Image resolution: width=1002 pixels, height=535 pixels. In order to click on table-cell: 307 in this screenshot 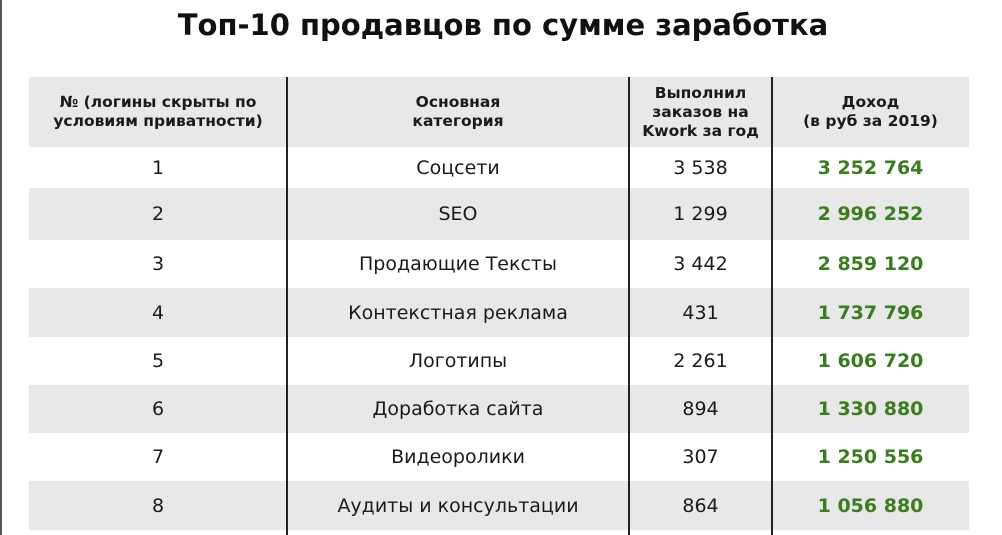, I will do `click(700, 457)`.